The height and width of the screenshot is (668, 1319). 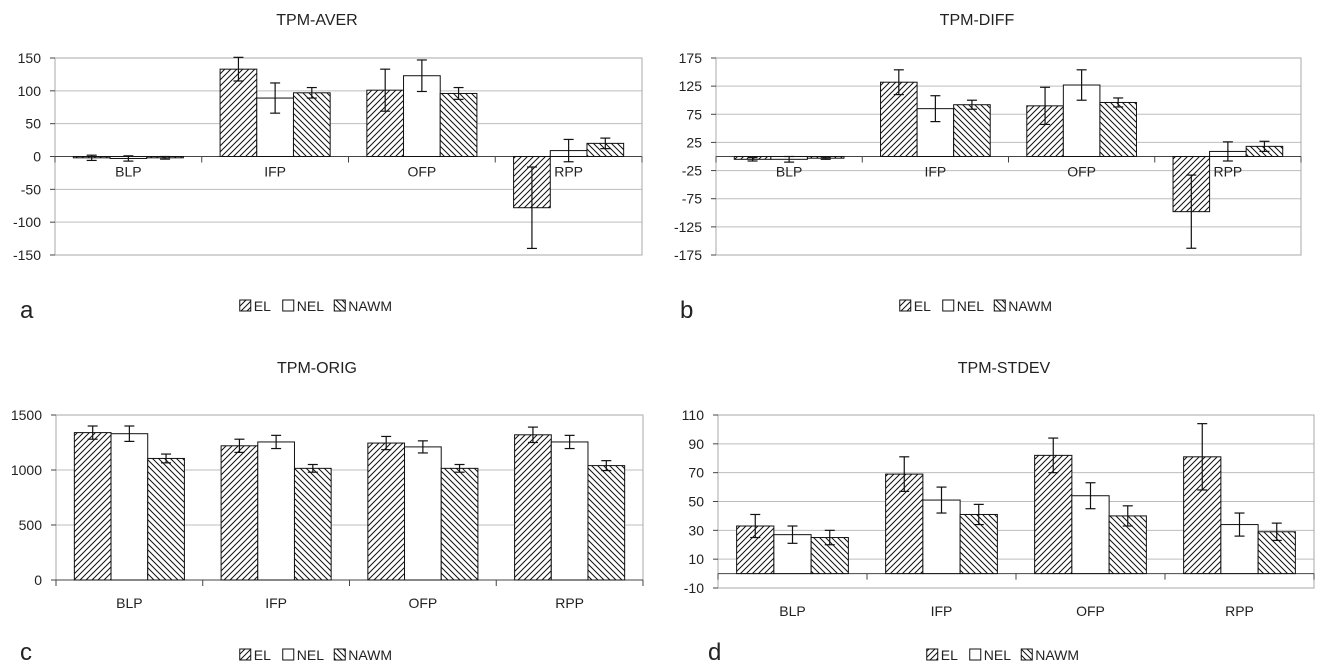 What do you see at coordinates (26, 652) in the screenshot?
I see `panel-label: c` at bounding box center [26, 652].